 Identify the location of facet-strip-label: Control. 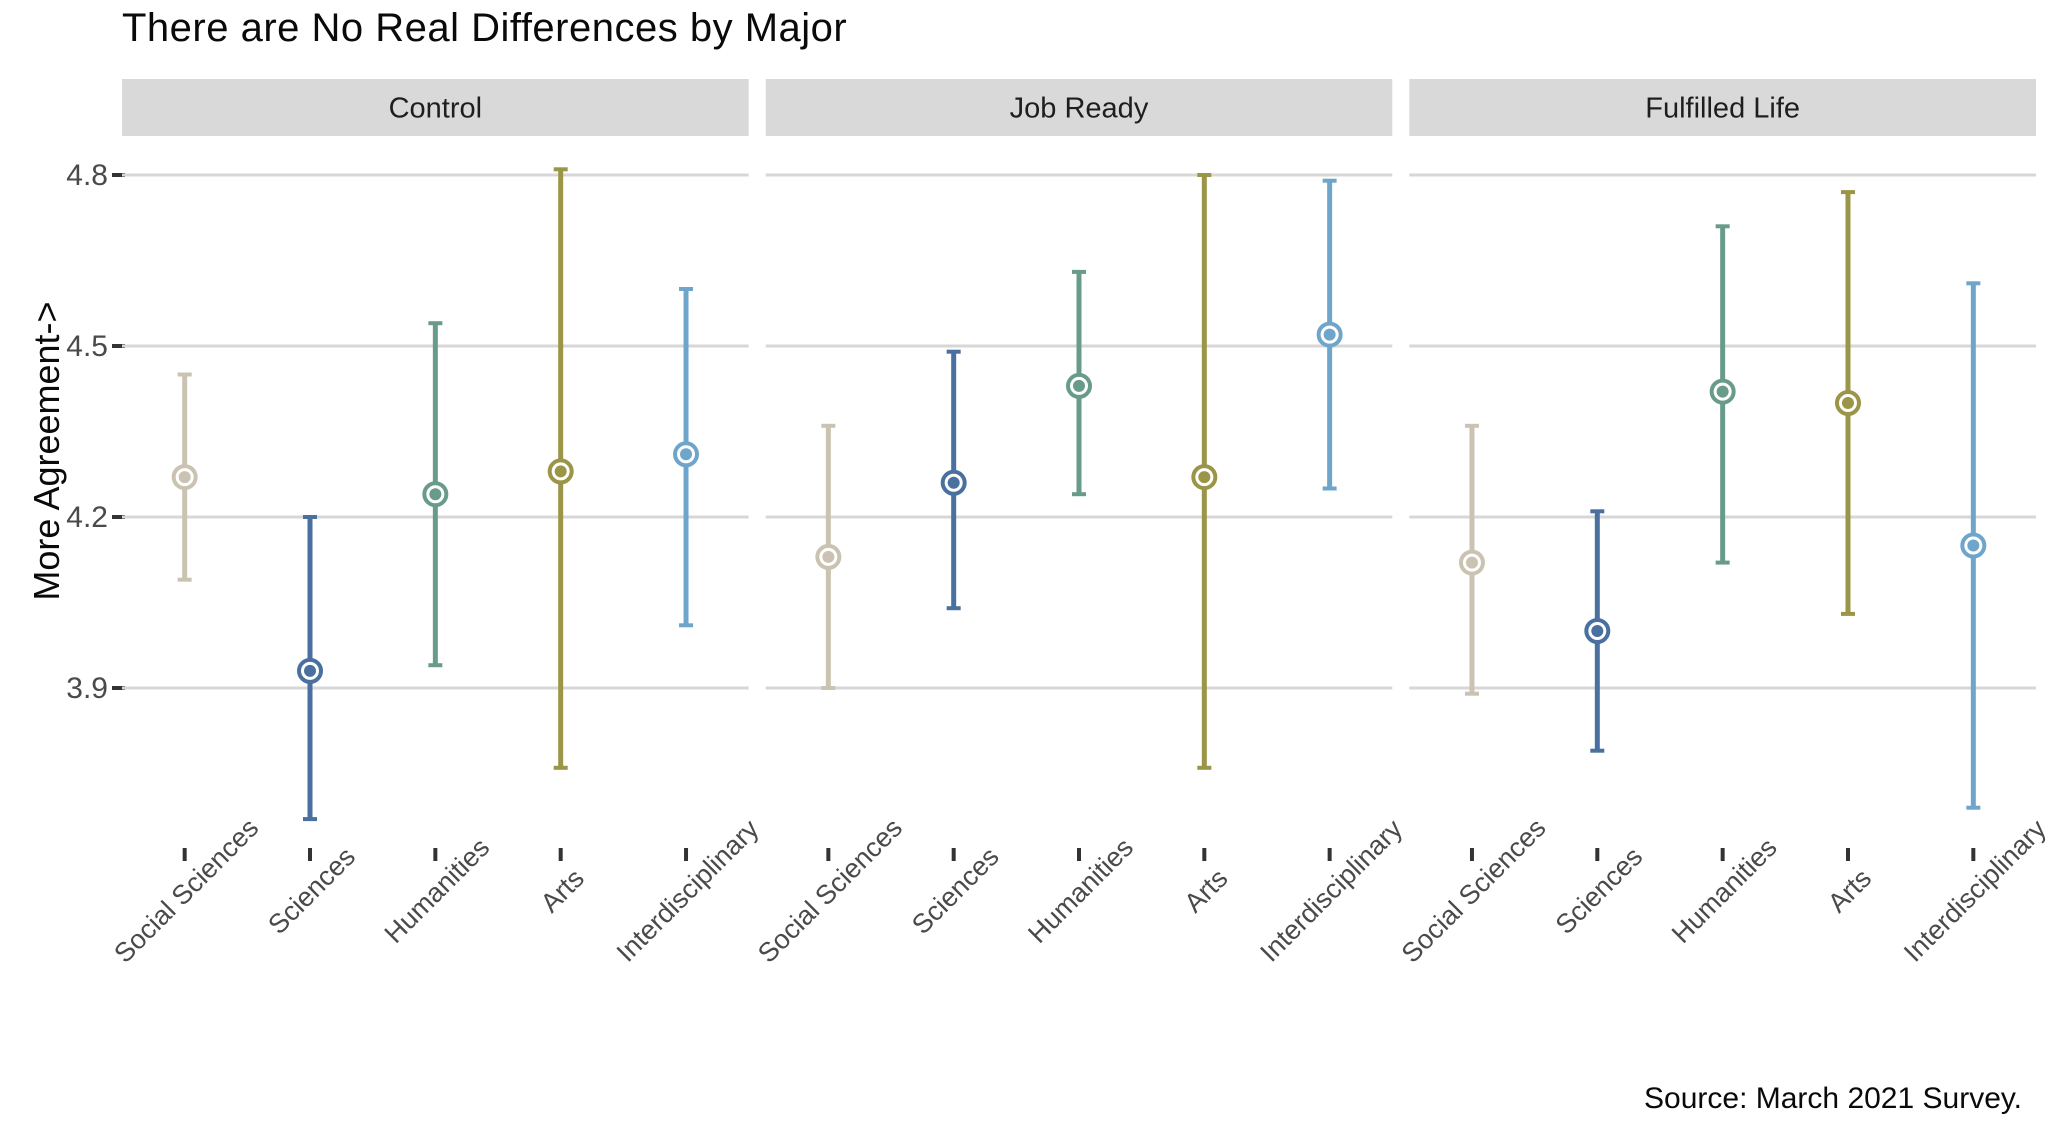
(436, 109).